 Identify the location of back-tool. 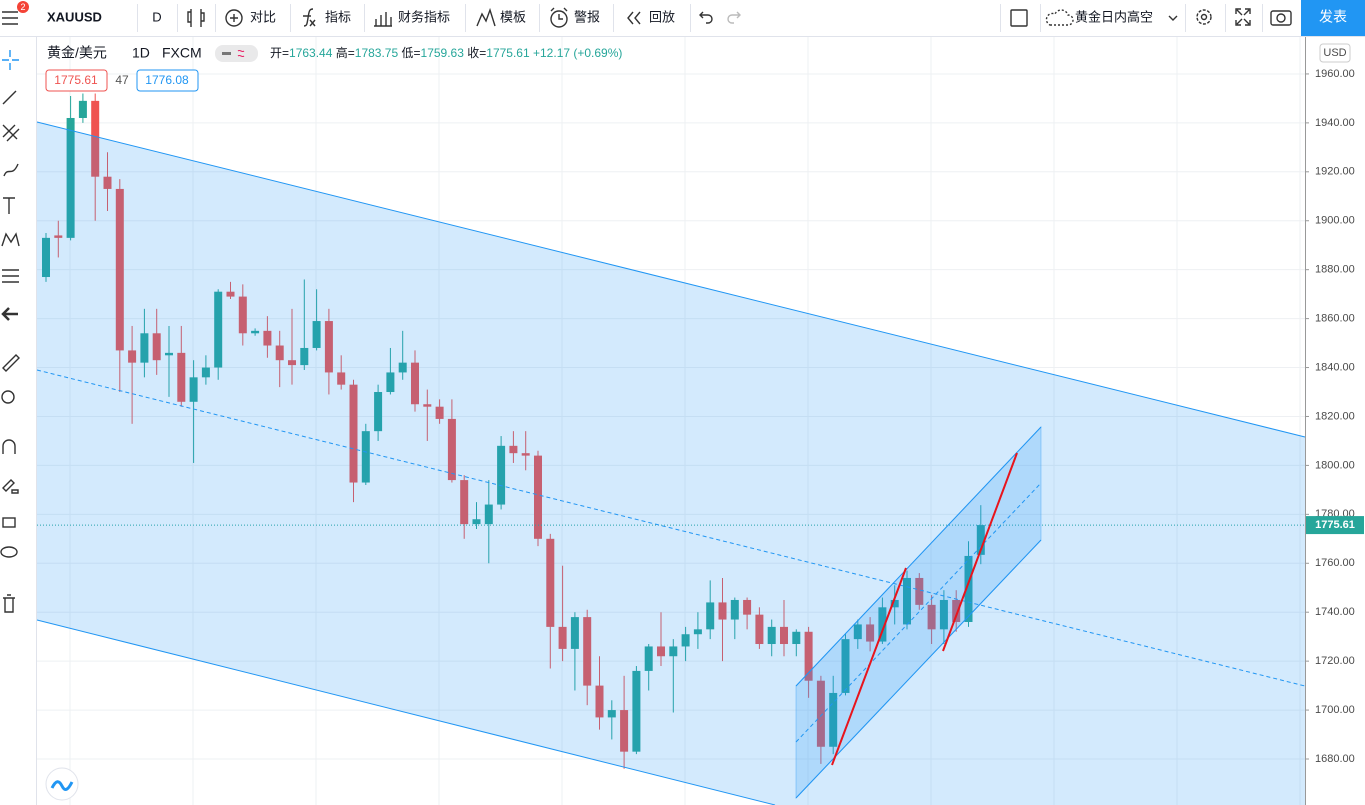
(9, 314).